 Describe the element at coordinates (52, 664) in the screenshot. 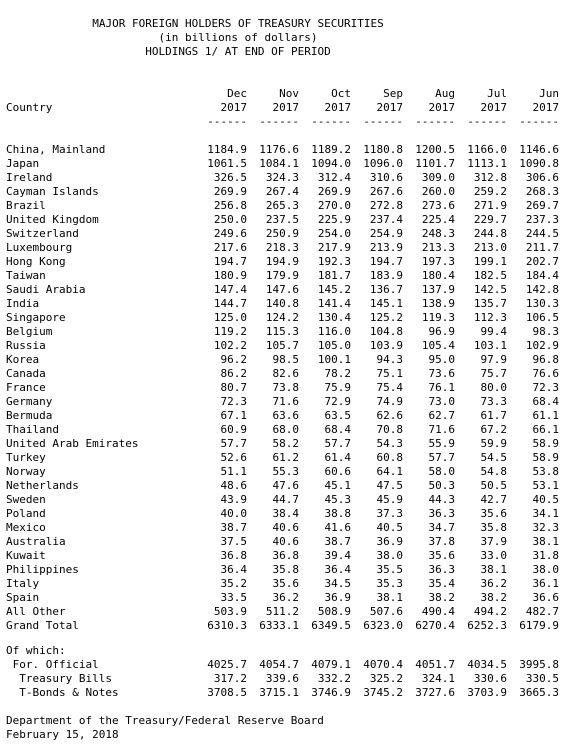

I see `row-label: For. Official` at that location.